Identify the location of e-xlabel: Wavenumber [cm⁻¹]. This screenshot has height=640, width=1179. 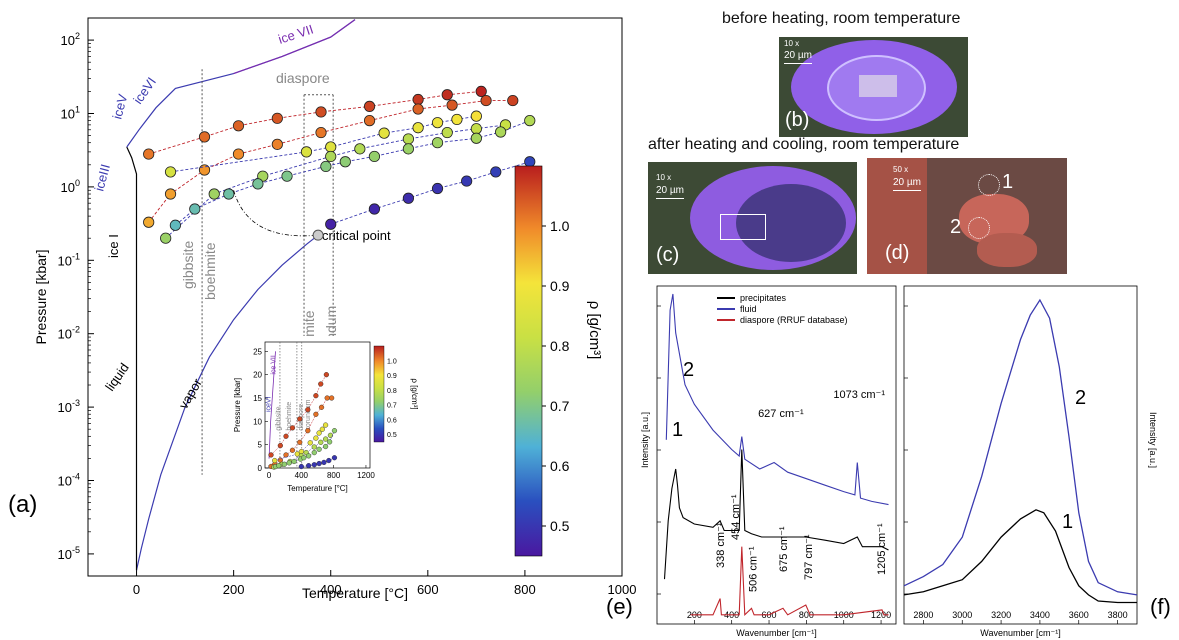
(776, 633).